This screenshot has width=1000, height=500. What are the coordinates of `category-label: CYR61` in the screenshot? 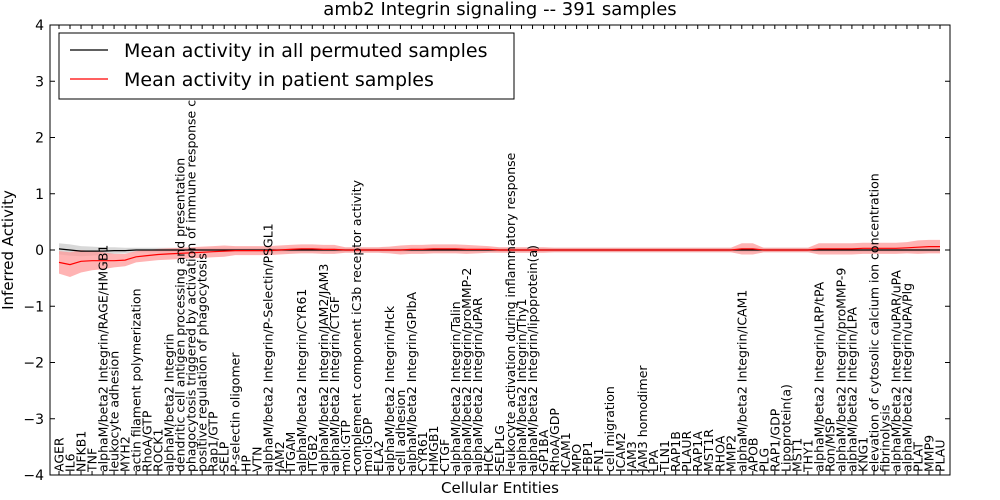 It's located at (422, 451).